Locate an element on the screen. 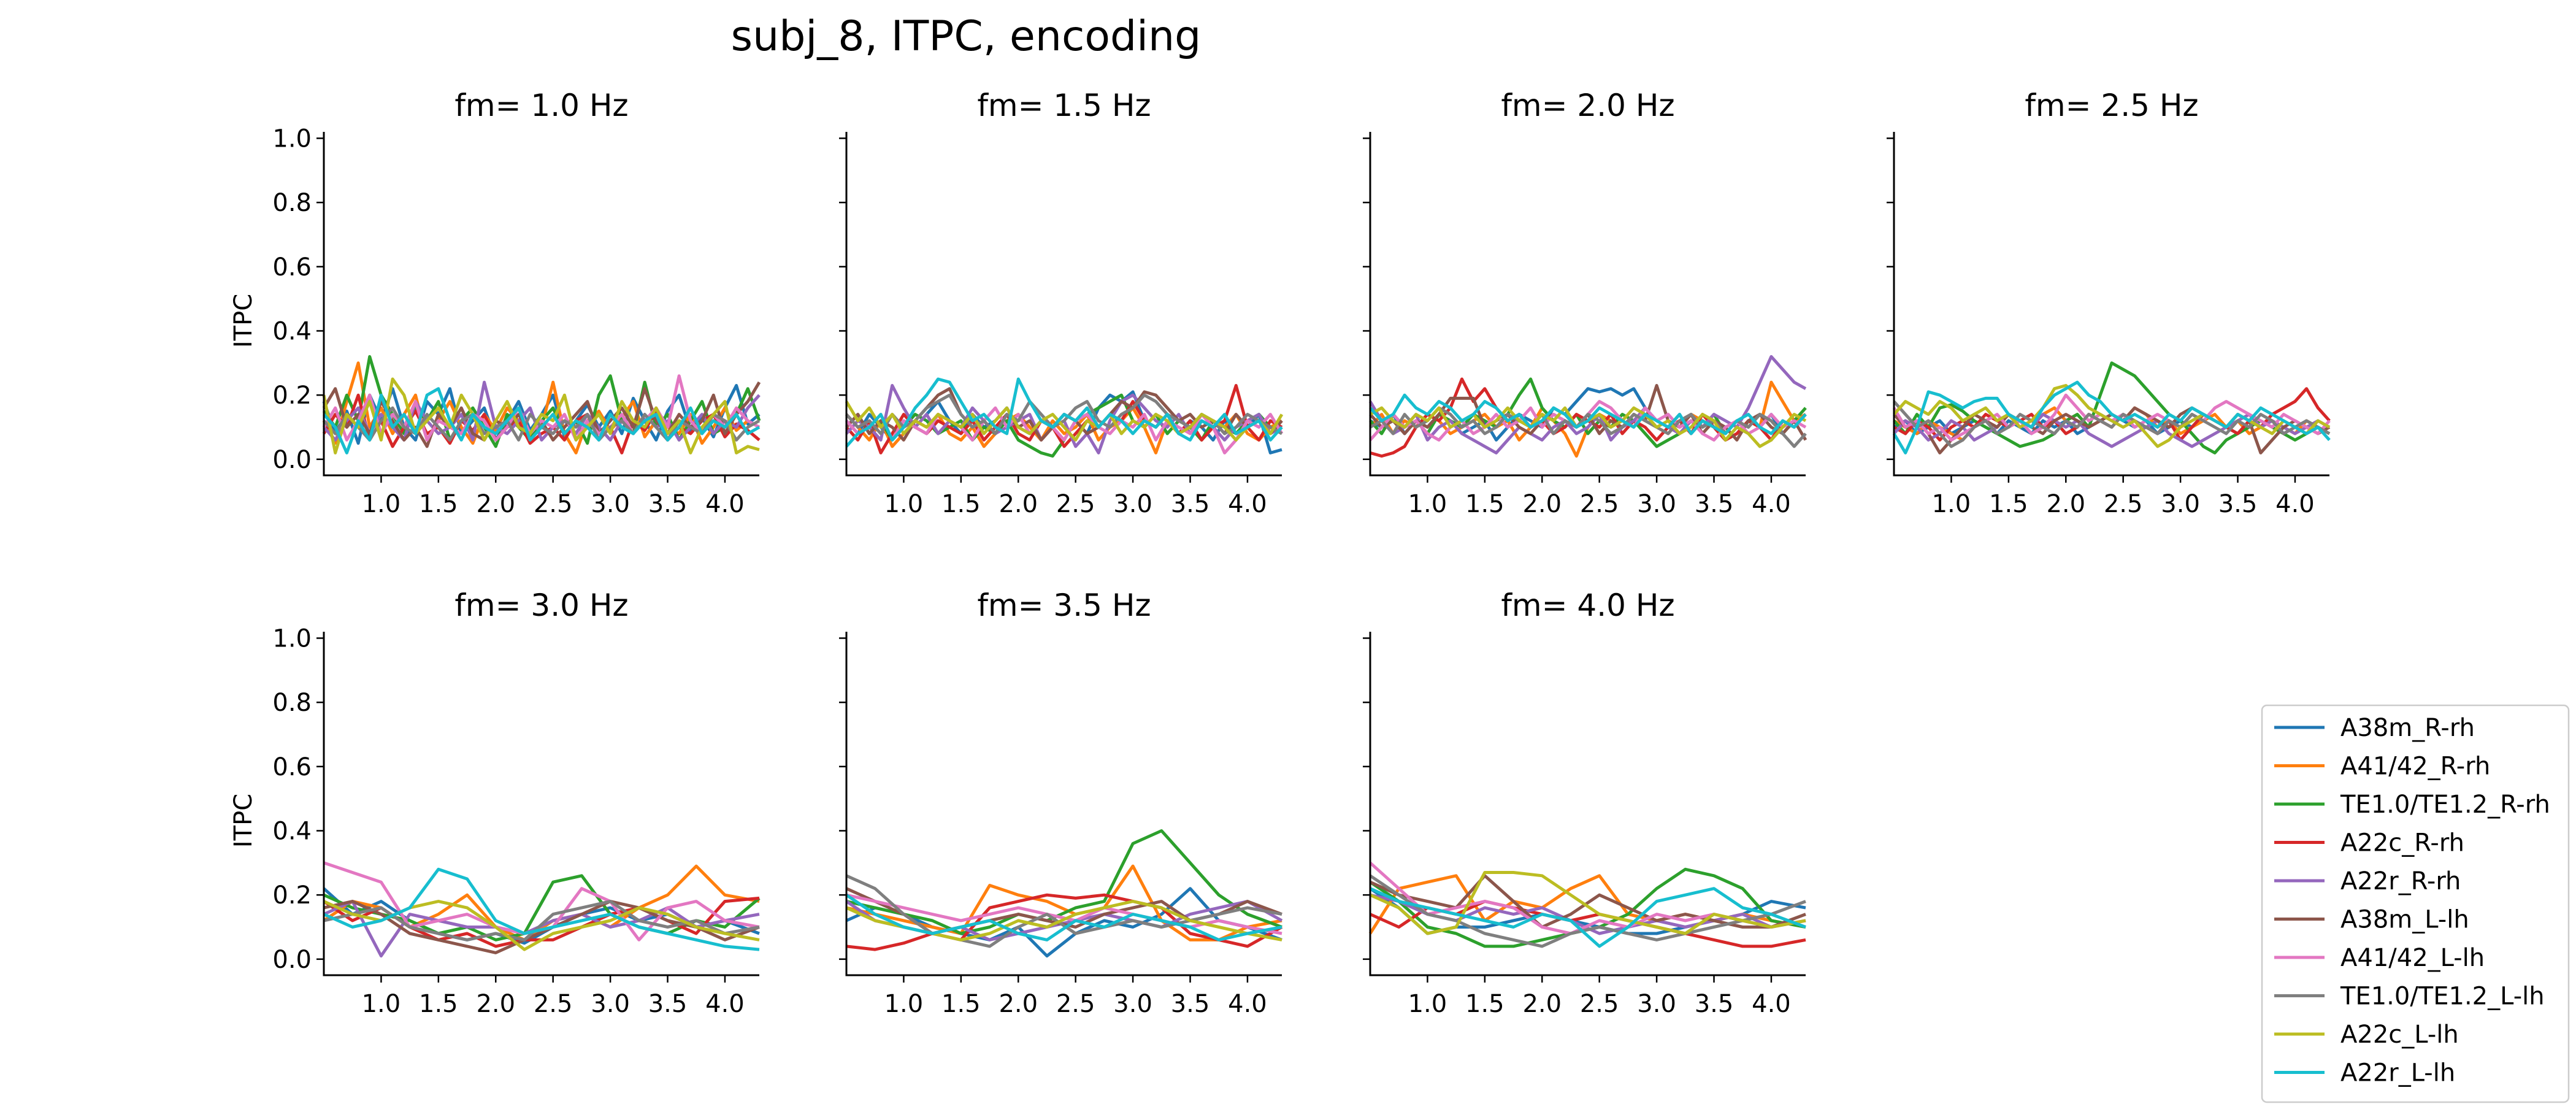 The height and width of the screenshot is (1104, 2576). legend-entry: A22c_L-lh is located at coordinates (2366, 1035).